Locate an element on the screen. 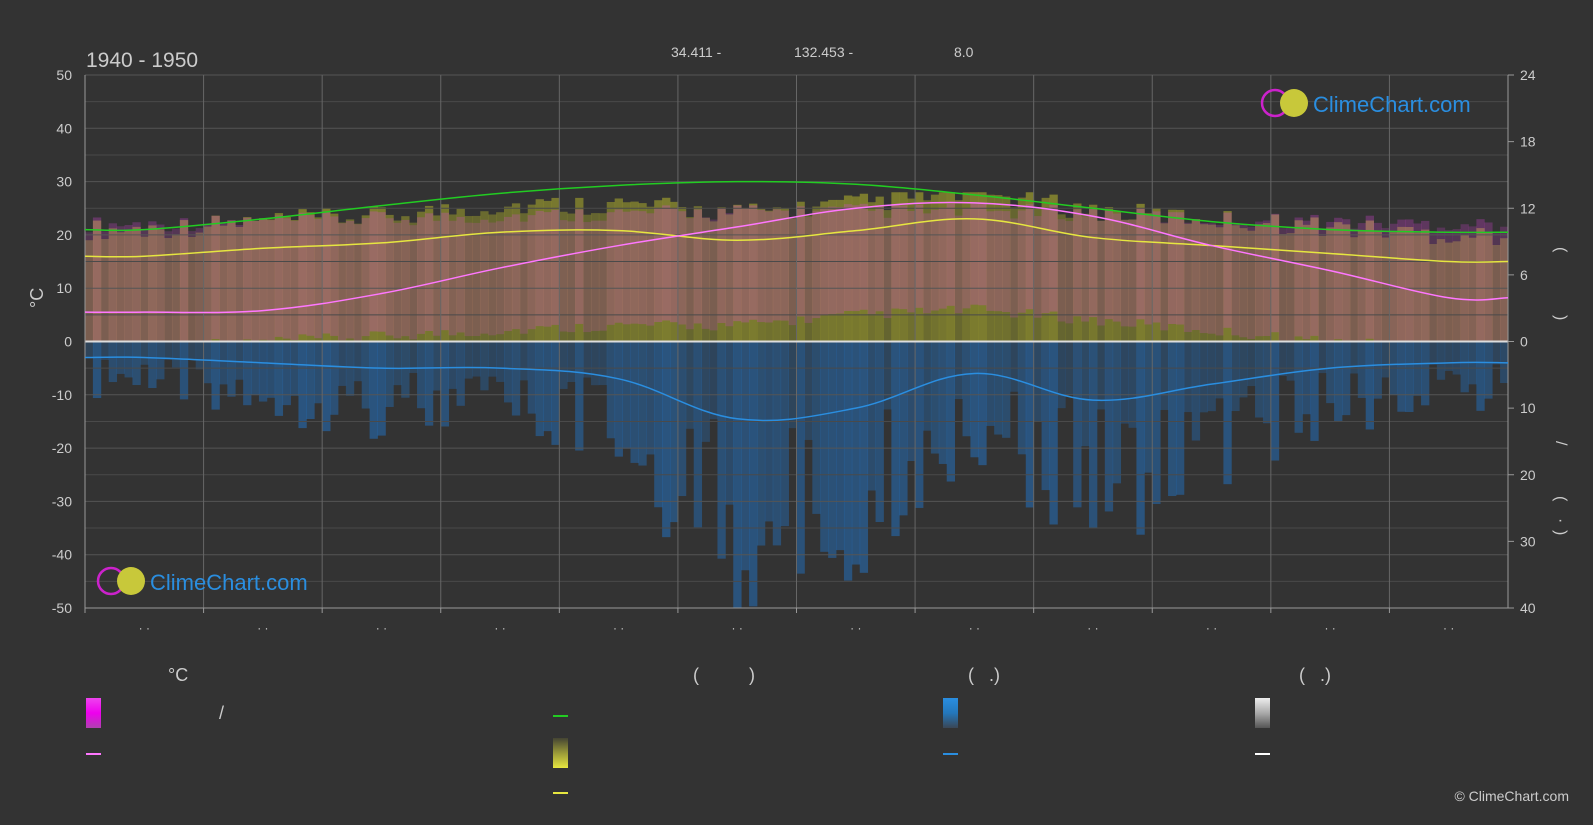  logo-bottom: ClimeChart.com is located at coordinates (202, 581).